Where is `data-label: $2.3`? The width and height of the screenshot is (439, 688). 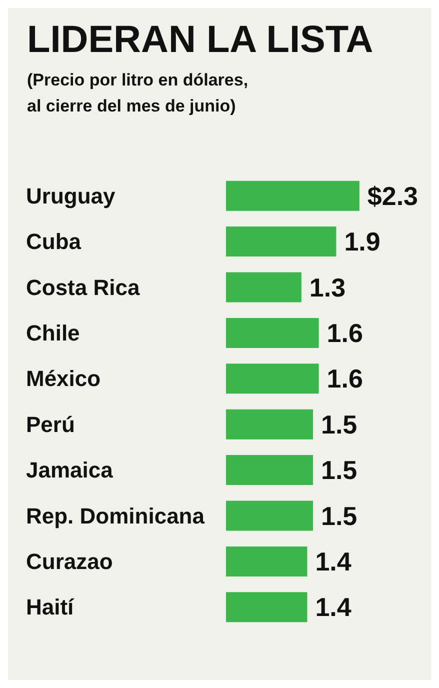 data-label: $2.3 is located at coordinates (392, 195).